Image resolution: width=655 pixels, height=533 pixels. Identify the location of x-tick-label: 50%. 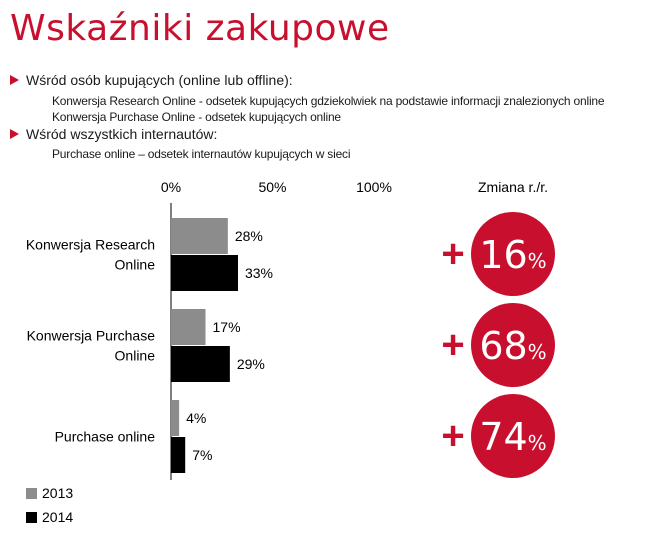
(272, 187).